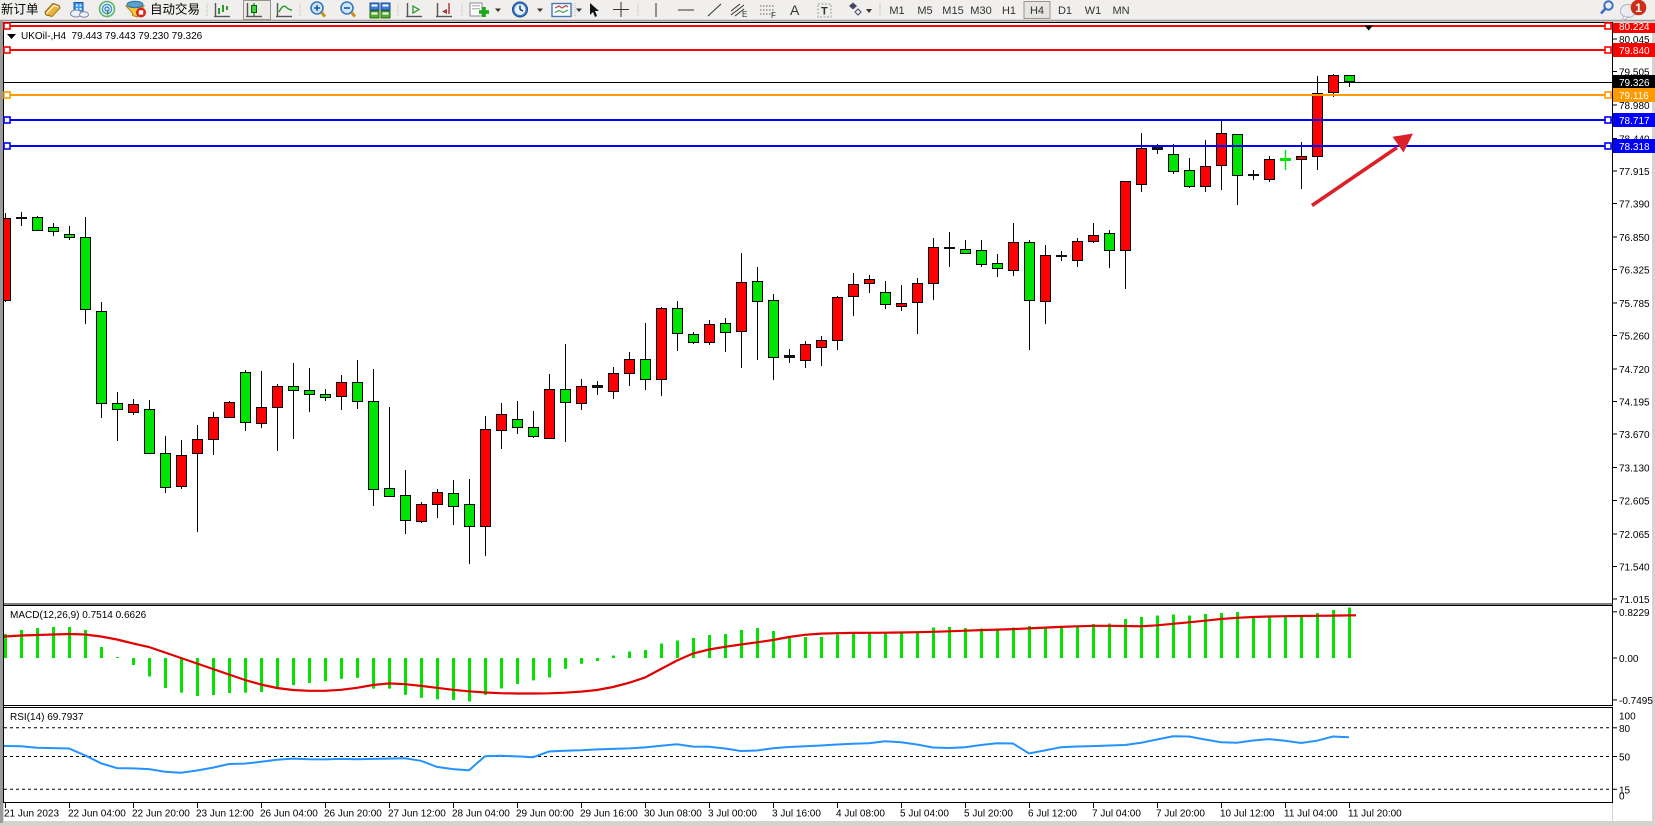  I want to click on svg-text: T, so click(824, 12).